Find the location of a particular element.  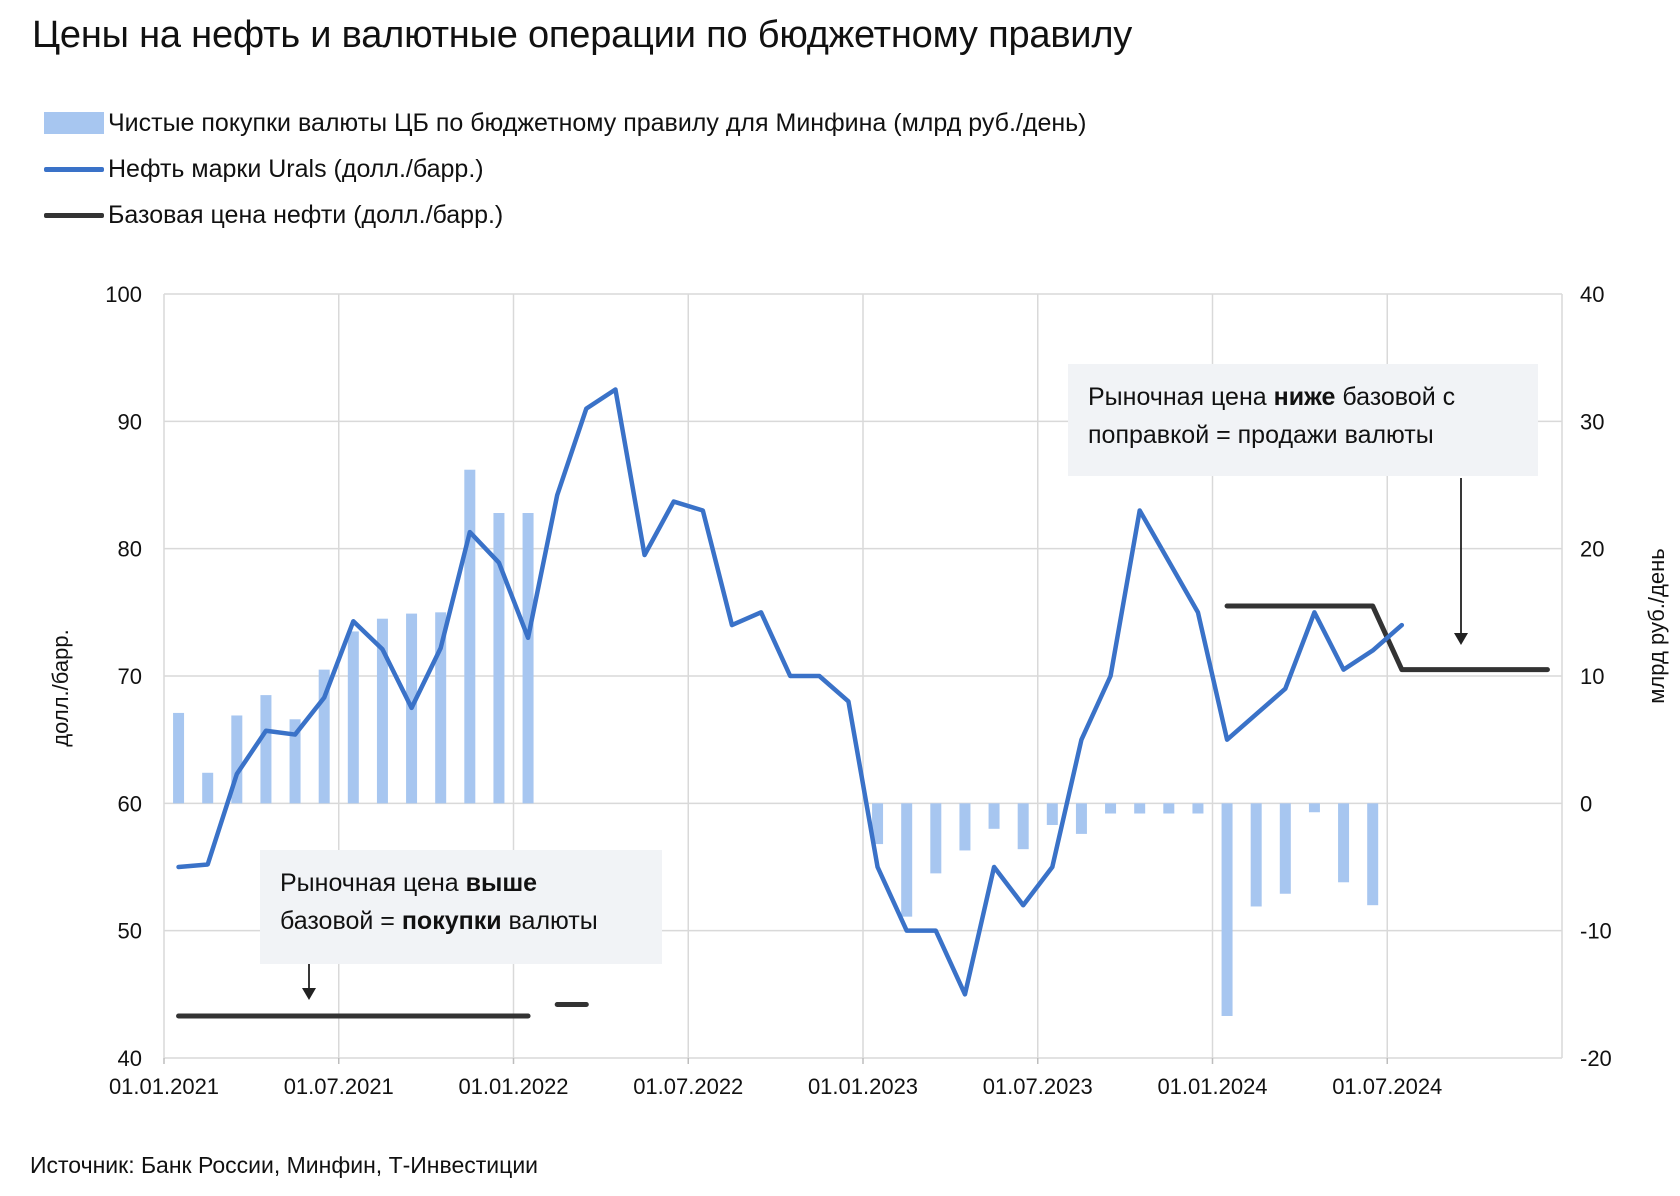

legend-item-base-price: Базовая цена нефти (долл./барр.) is located at coordinates (565, 215).